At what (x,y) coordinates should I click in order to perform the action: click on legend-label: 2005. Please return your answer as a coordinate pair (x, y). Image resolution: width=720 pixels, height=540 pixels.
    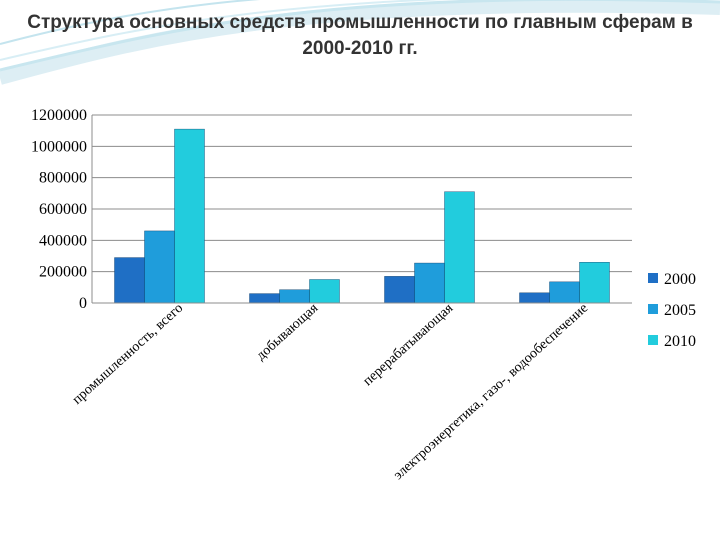
    Looking at the image, I should click on (680, 310).